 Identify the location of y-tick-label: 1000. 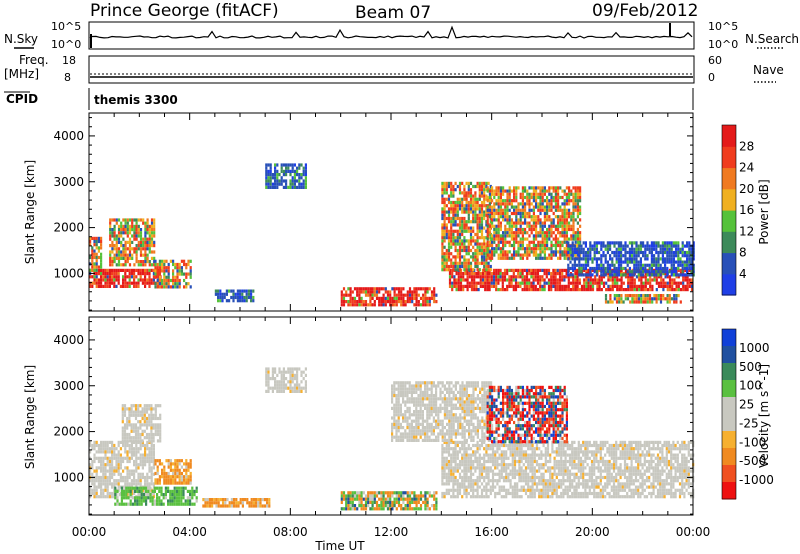
(68, 273).